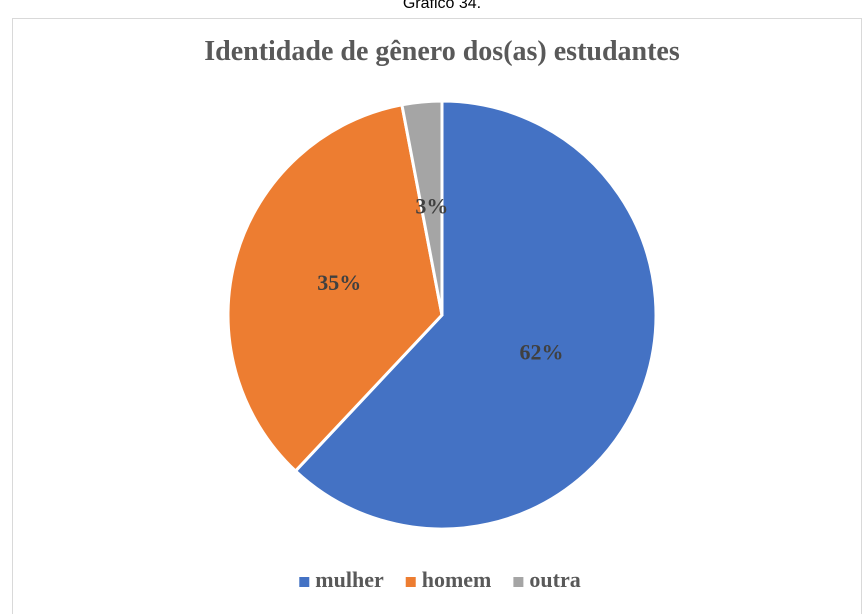 This screenshot has width=864, height=614. I want to click on data-label: 3%, so click(431, 206).